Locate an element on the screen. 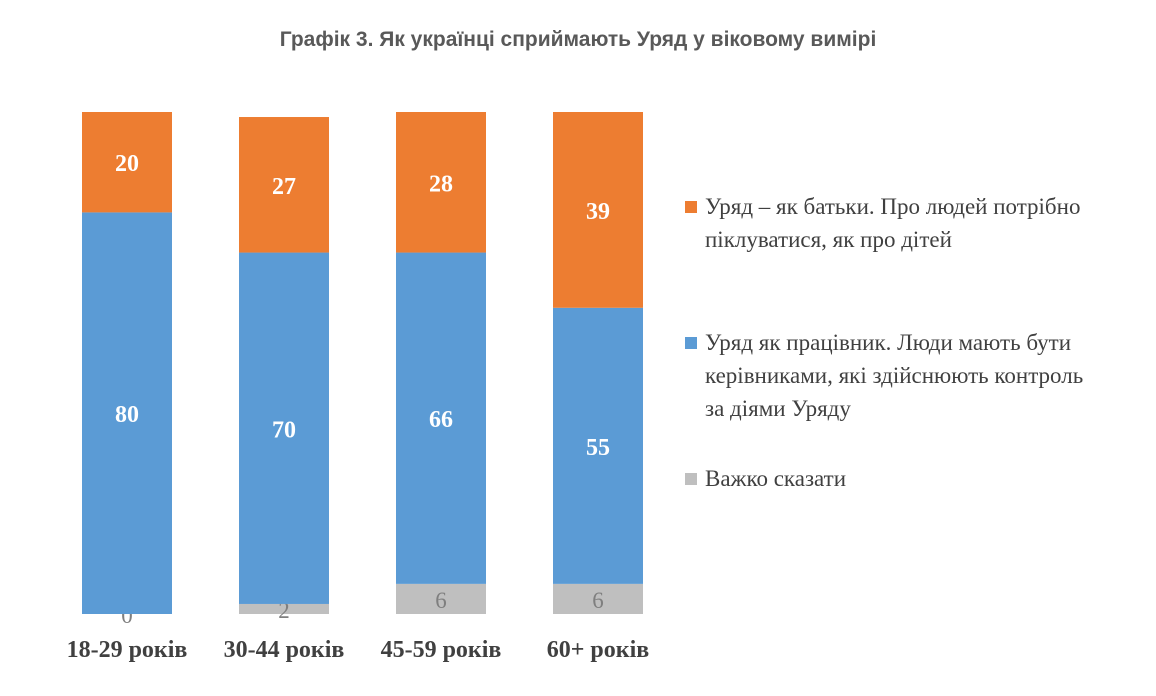 The height and width of the screenshot is (696, 1156). data-label-parents: 27 is located at coordinates (284, 187).